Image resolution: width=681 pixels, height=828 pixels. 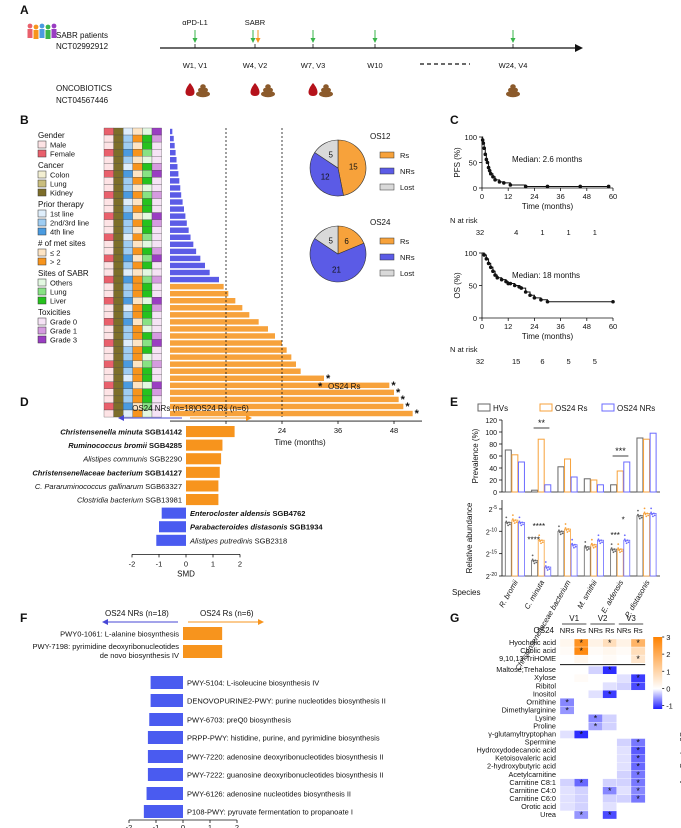 I want to click on legend-item-label: Colon, so click(x=60, y=175).